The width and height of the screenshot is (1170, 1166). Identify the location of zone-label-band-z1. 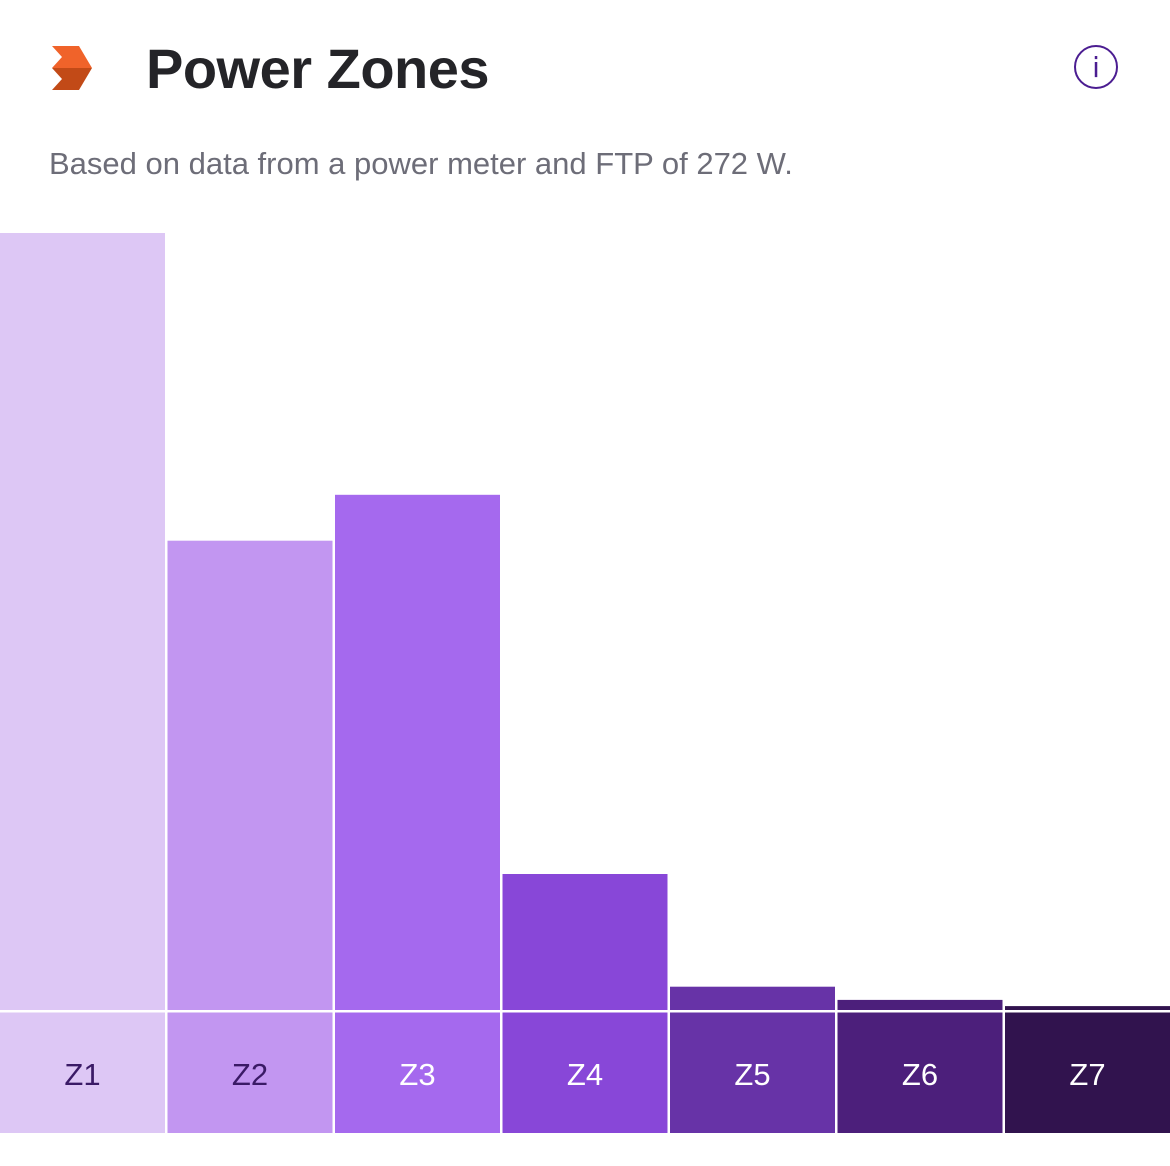
(82, 1072).